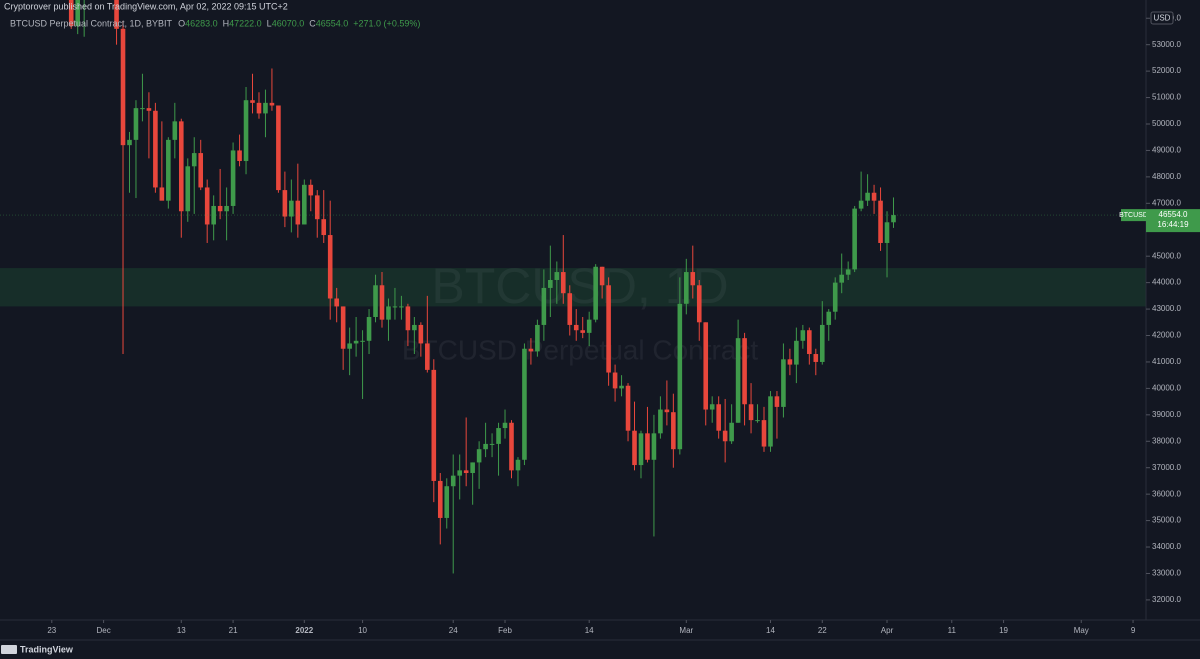 This screenshot has width=1200, height=659. Describe the element at coordinates (1162, 18) in the screenshot. I see `currency: USD` at that location.